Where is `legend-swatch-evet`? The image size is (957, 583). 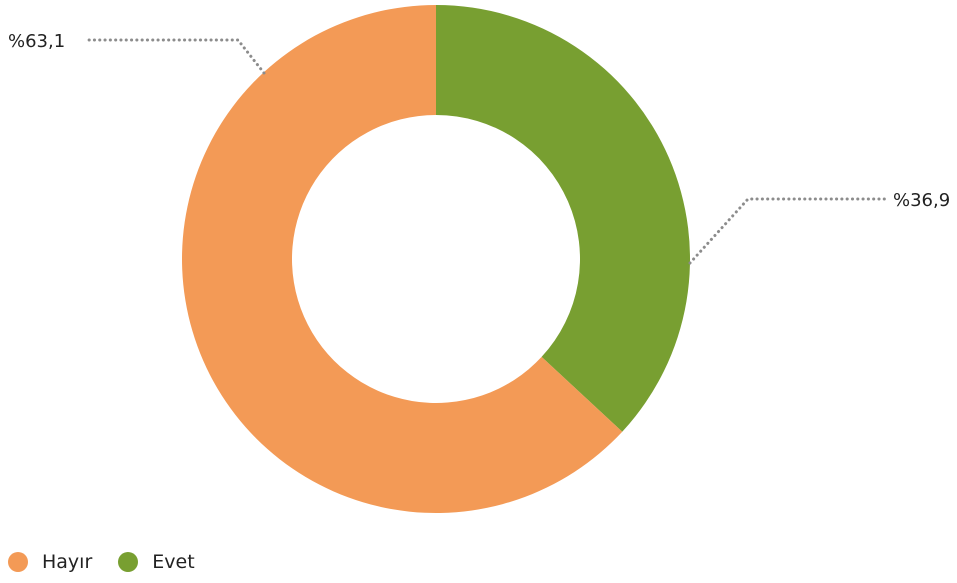
legend-swatch-evet is located at coordinates (128, 562).